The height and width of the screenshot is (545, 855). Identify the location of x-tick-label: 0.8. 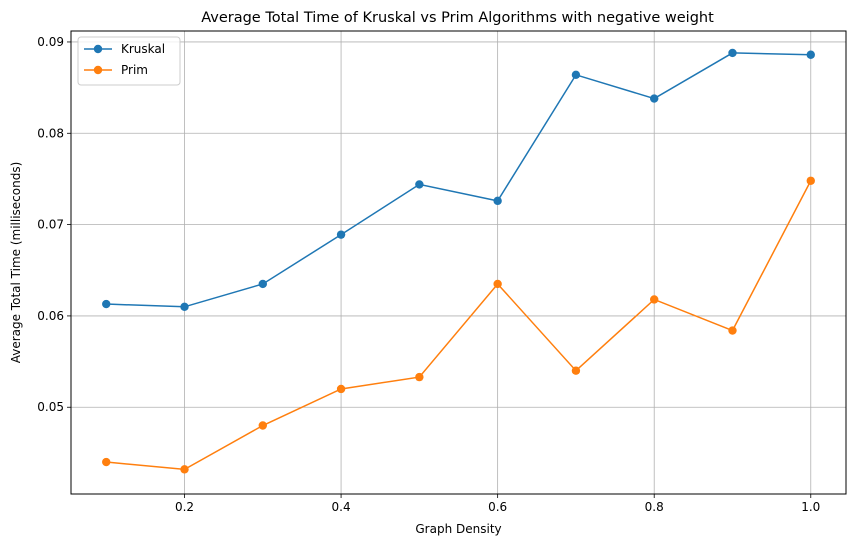
(654, 507).